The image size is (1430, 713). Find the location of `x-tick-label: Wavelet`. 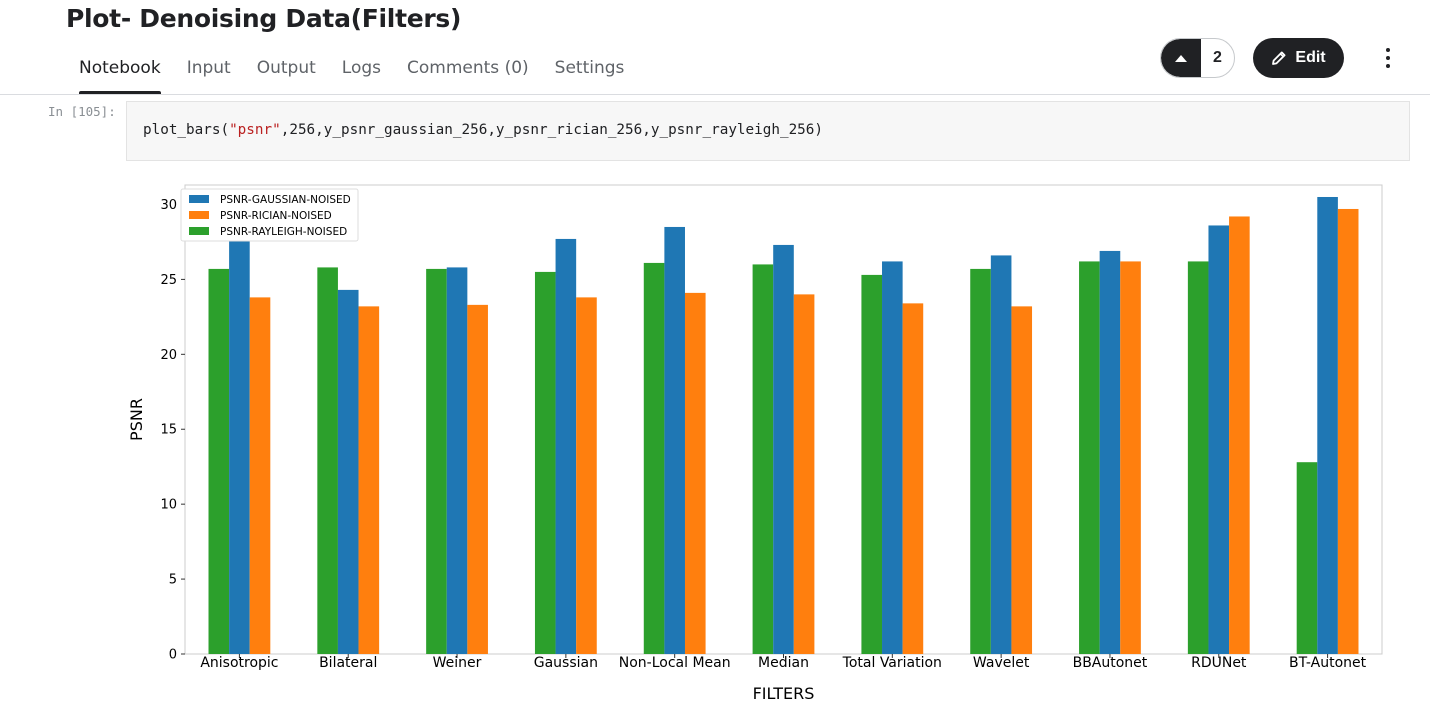

x-tick-label: Wavelet is located at coordinates (1001, 663).